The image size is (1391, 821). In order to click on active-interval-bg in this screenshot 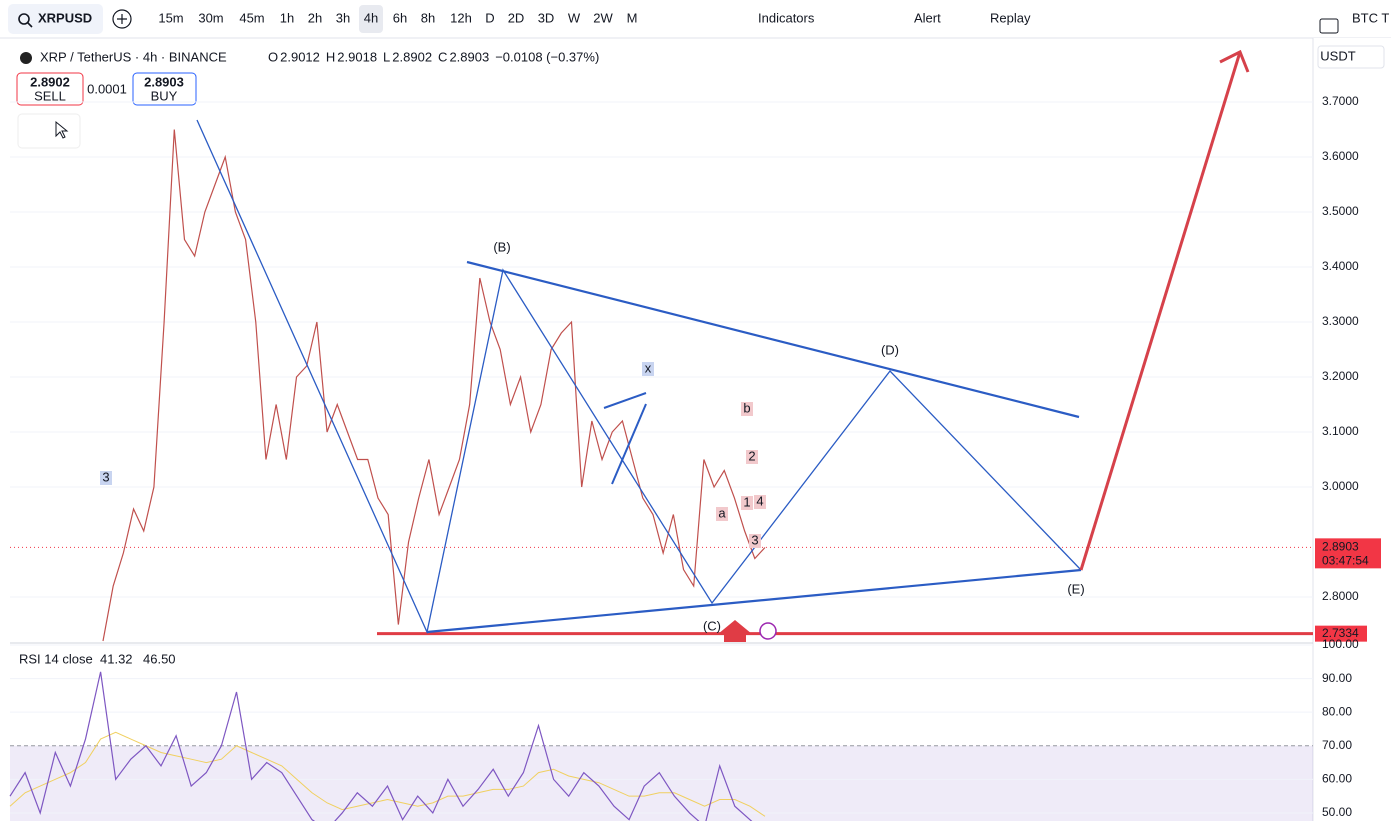, I will do `click(371, 19)`.